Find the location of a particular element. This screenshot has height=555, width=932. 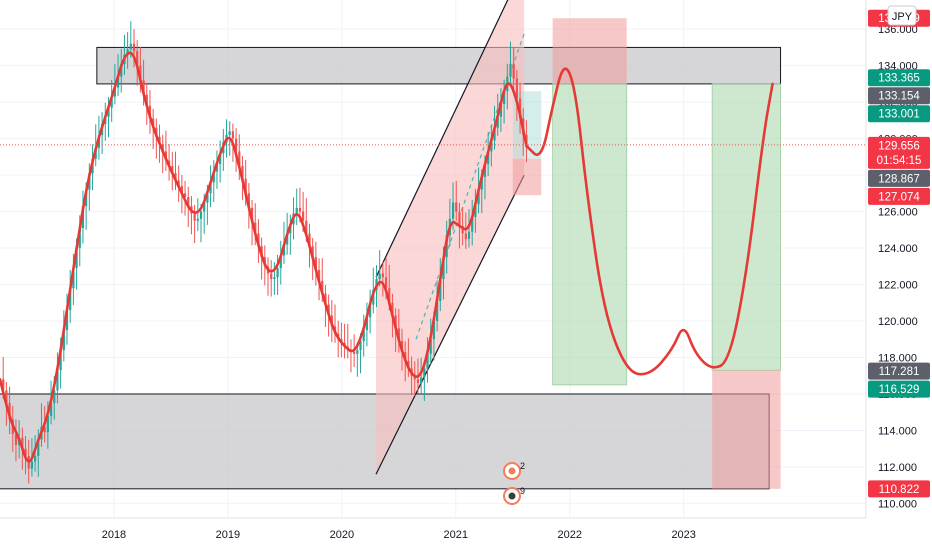

price-label-gray: 117.281 is located at coordinates (899, 371).